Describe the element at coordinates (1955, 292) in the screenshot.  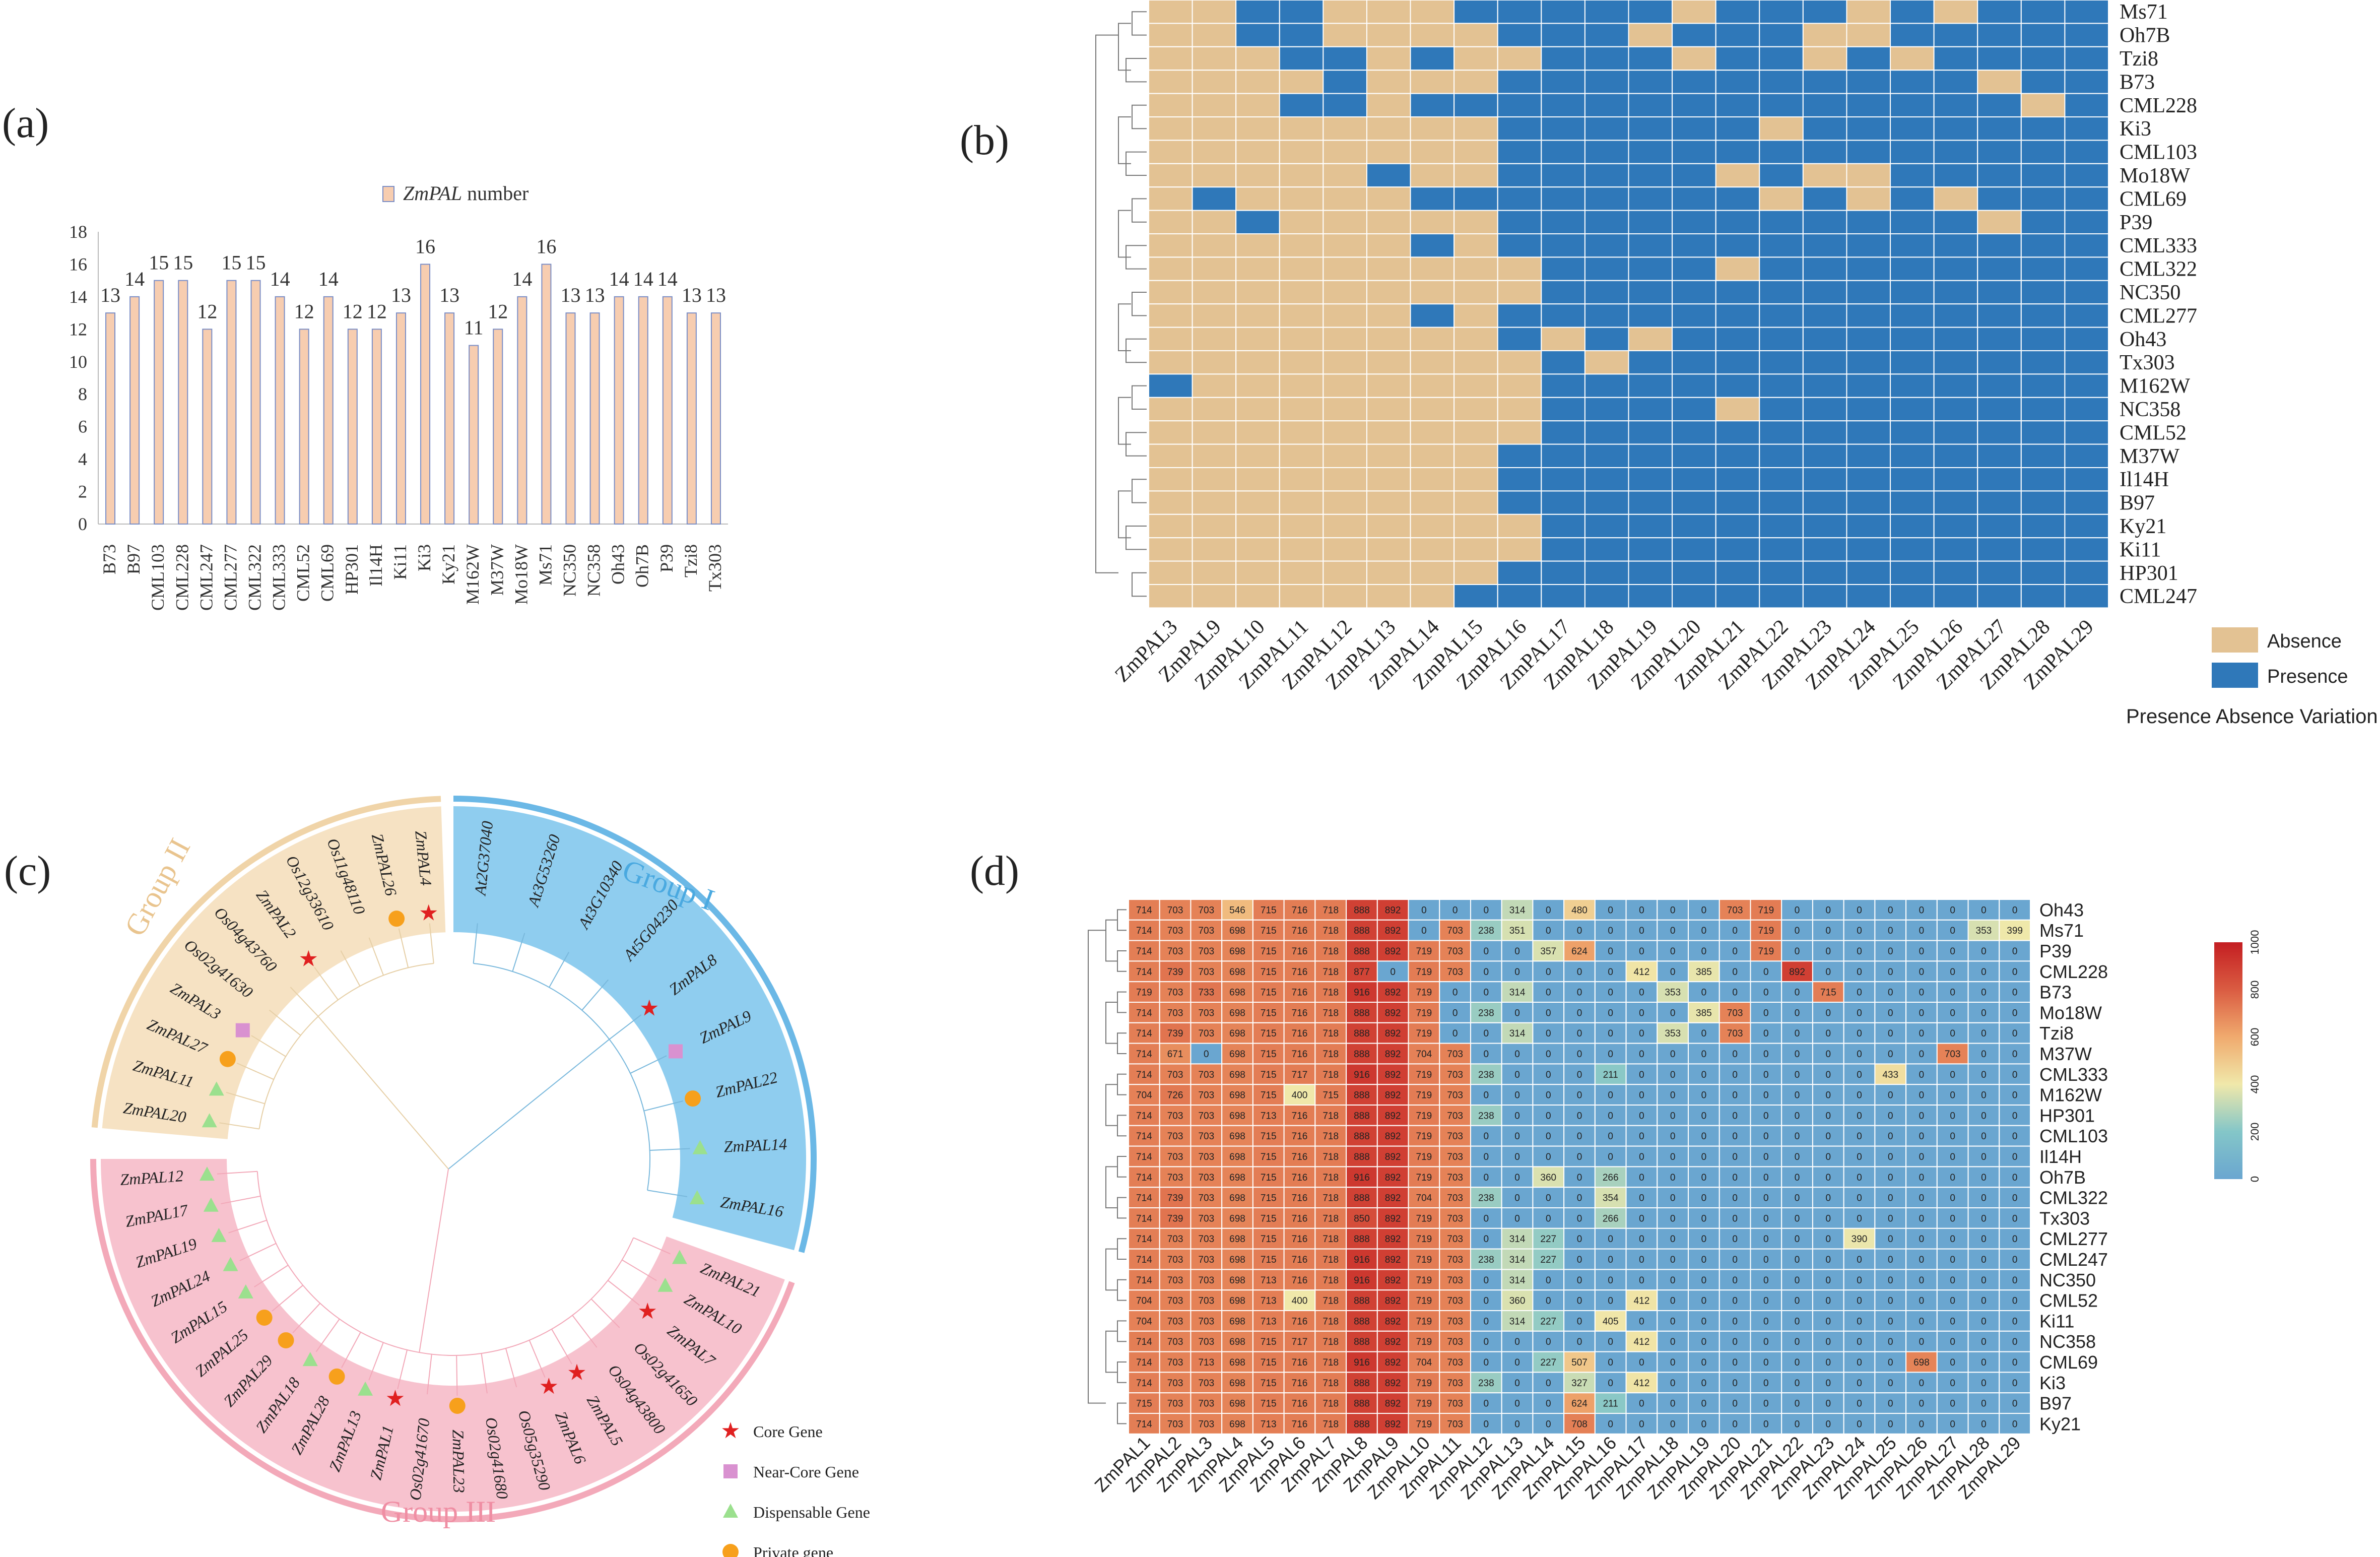
I see `pav-cell-NC350-ZmPAL26` at that location.